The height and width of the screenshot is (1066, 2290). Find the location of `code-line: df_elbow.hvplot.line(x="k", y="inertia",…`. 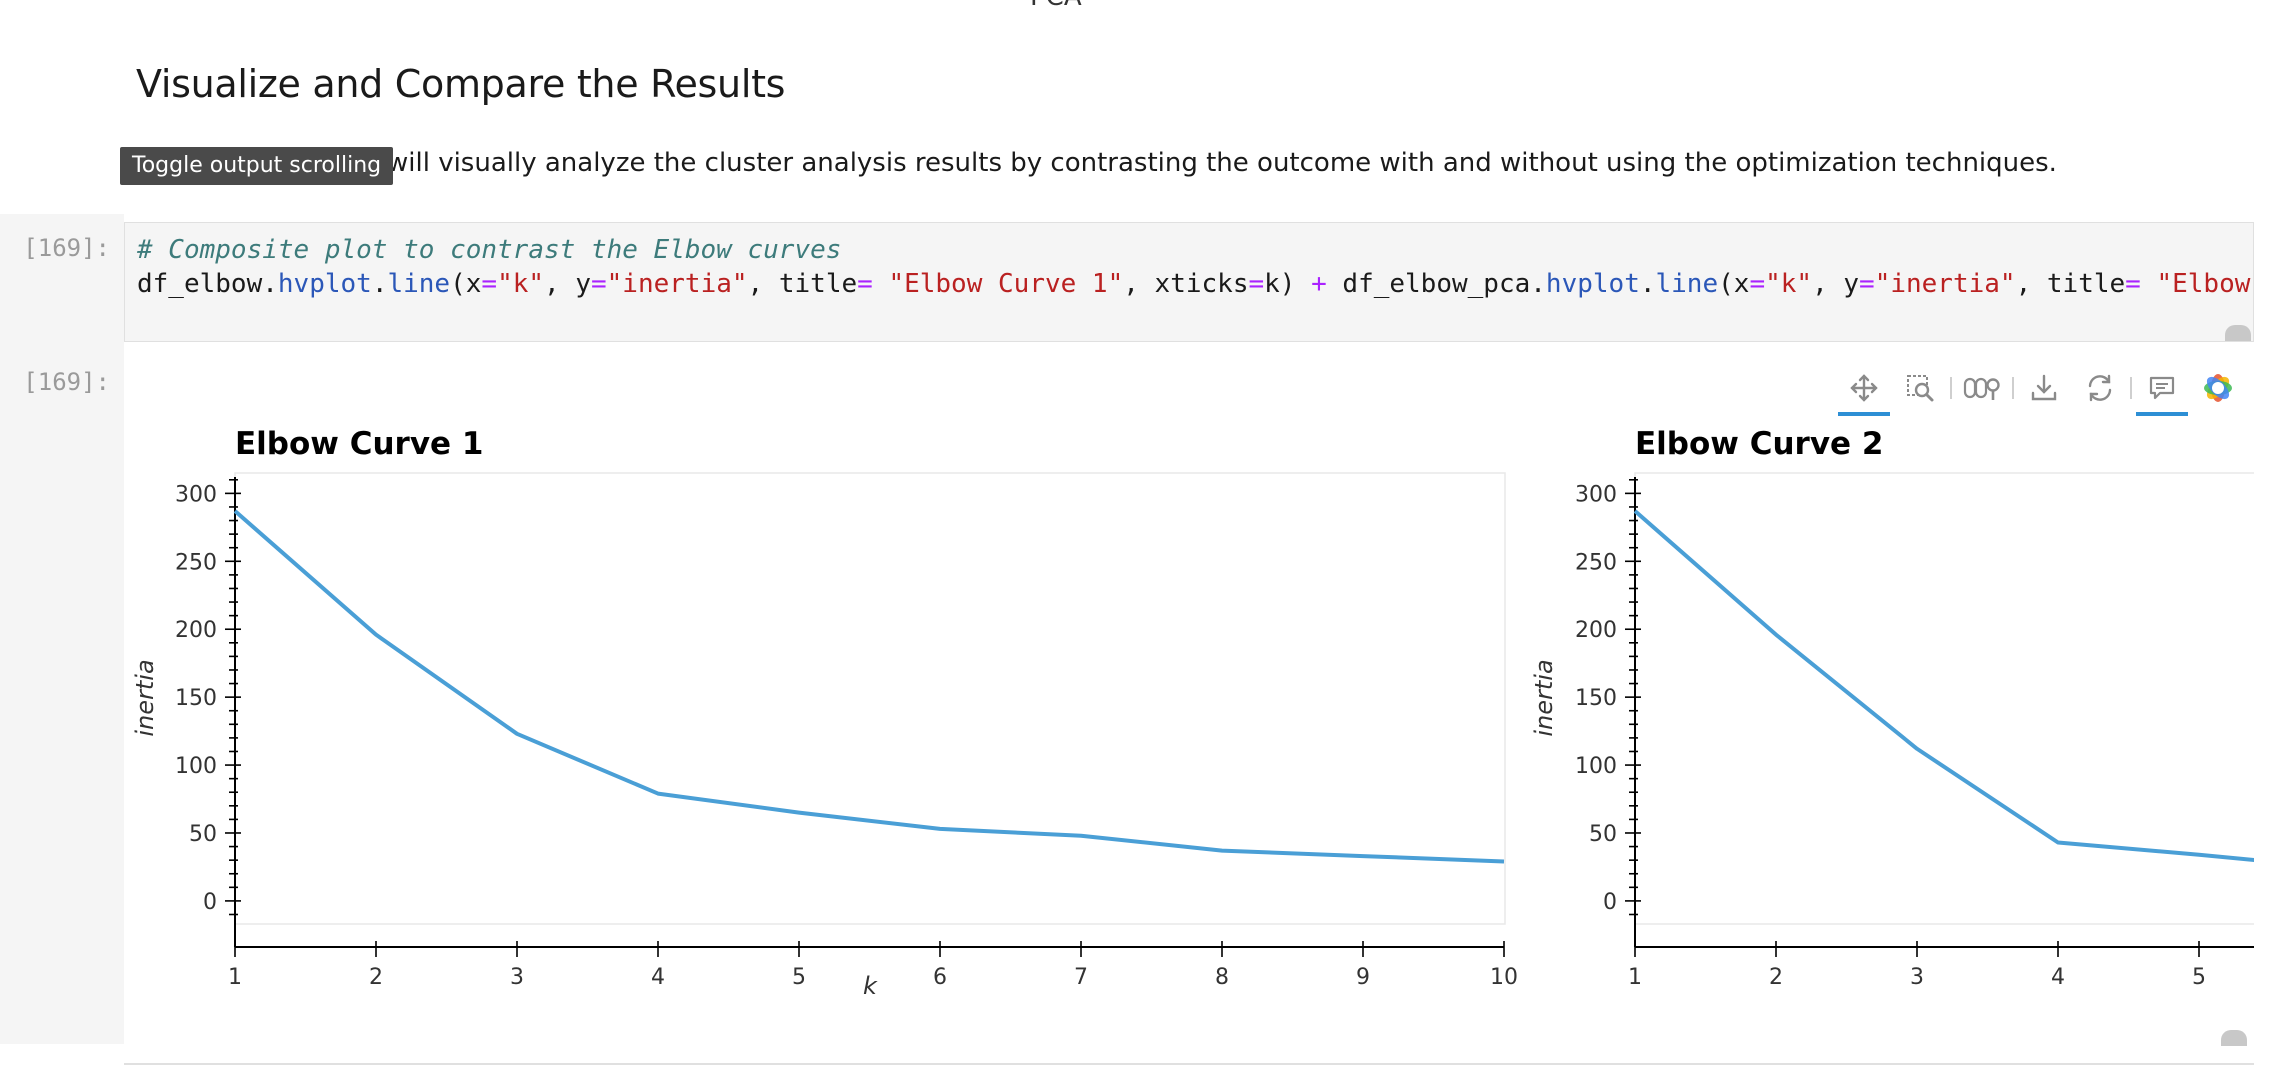

code-line: df_elbow.hvplot.line(x="k", y="inertia",… is located at coordinates (1193, 284).